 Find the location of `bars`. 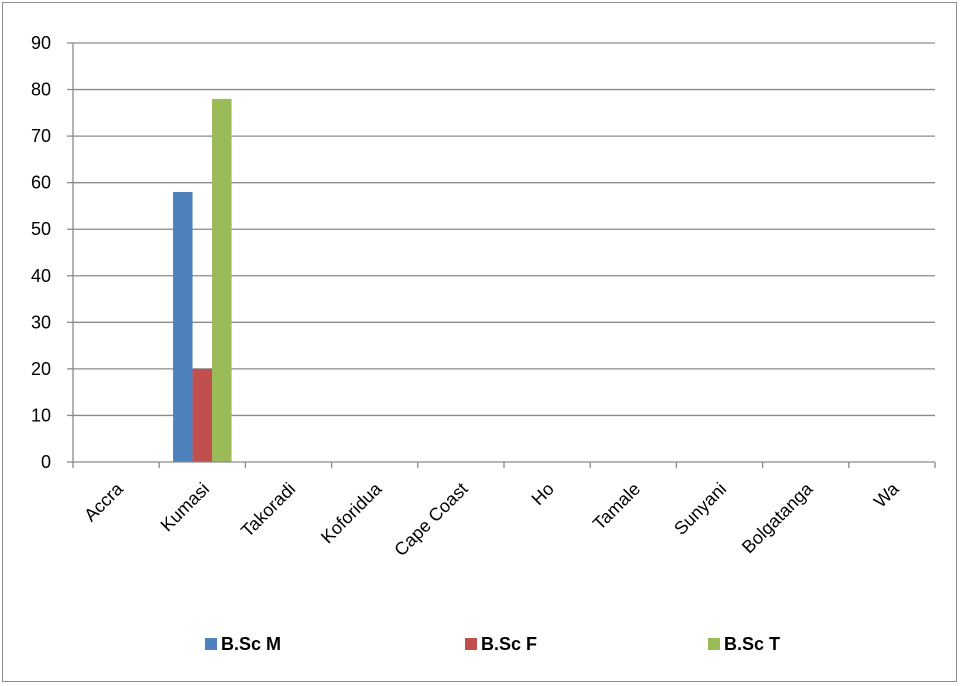

bars is located at coordinates (202, 280).